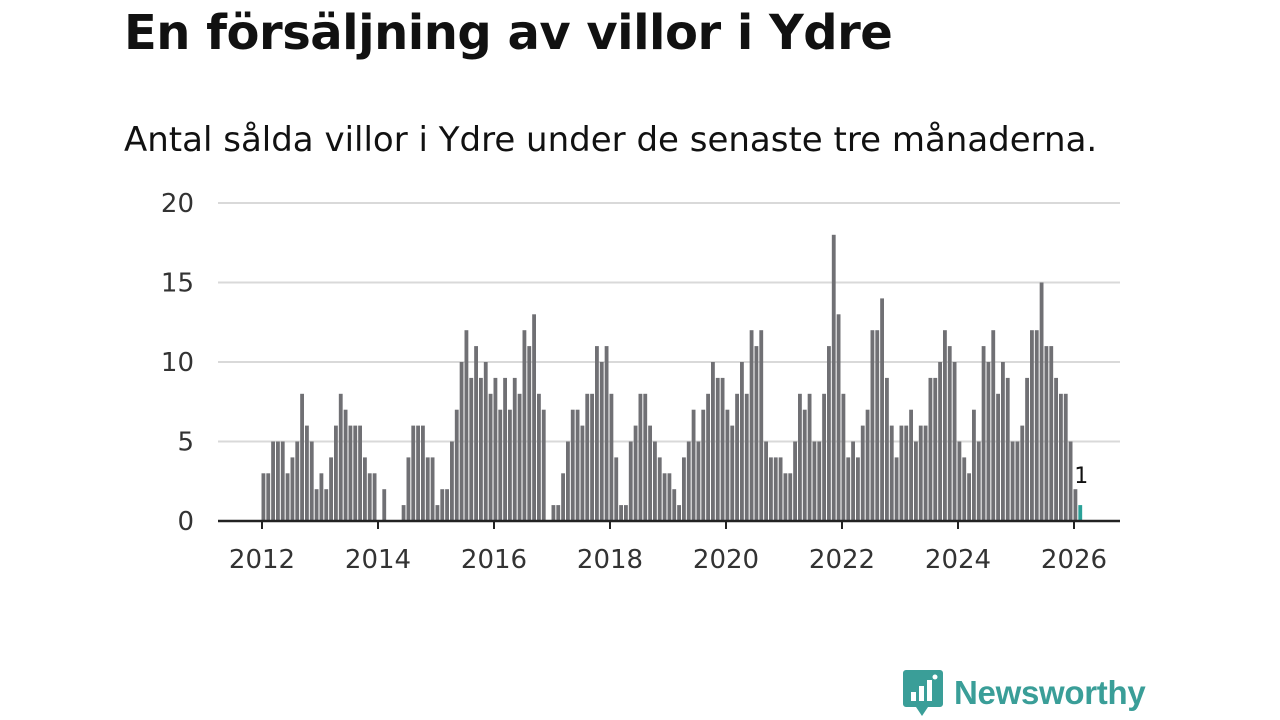 The width and height of the screenshot is (1280, 720). I want to click on y-tick-label: 15, so click(177, 284).